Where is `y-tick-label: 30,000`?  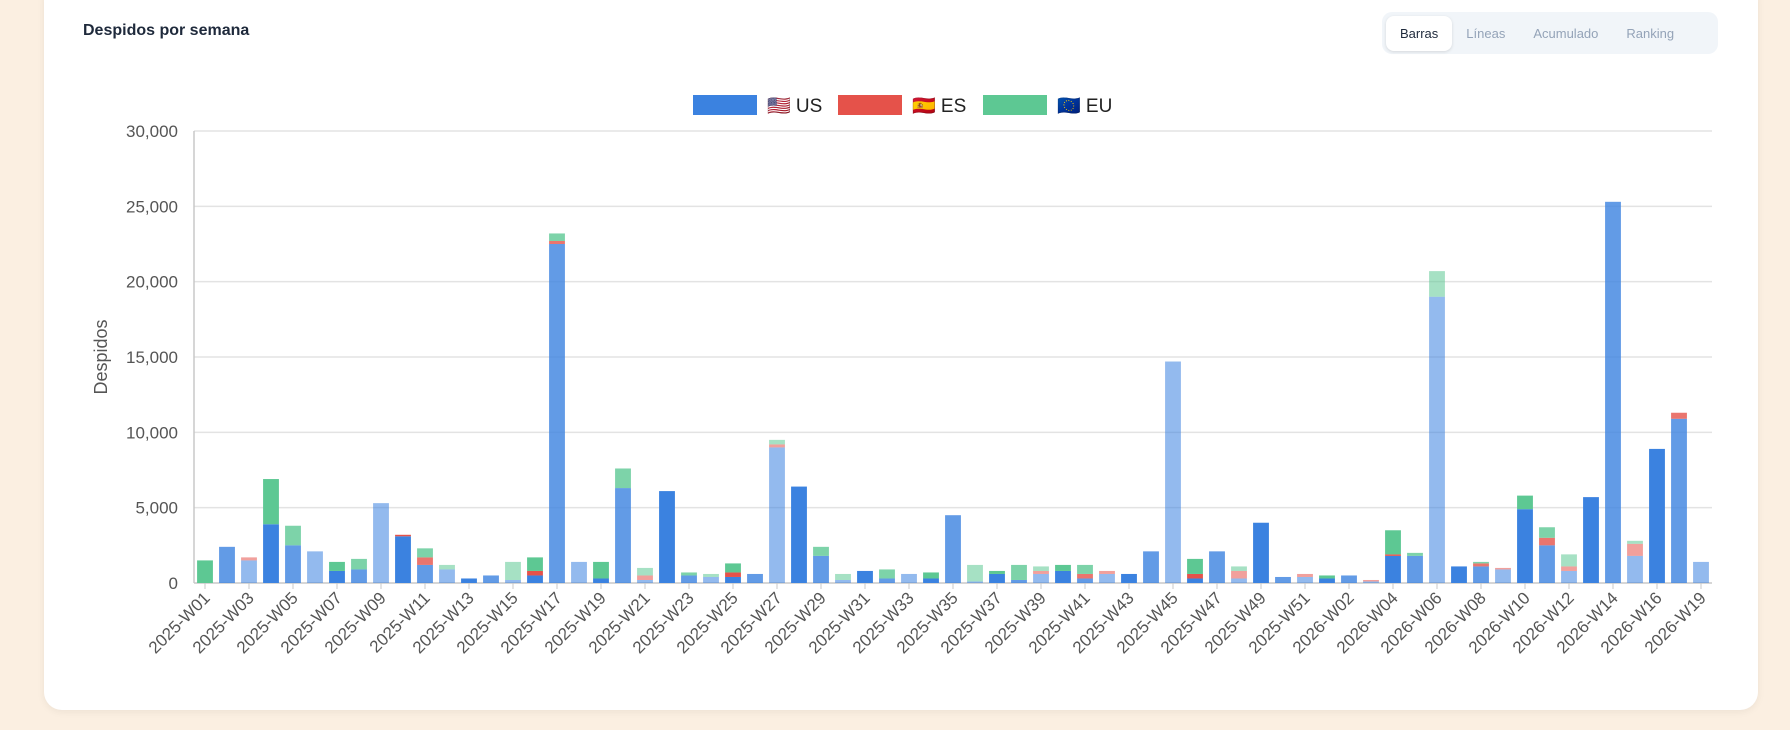
y-tick-label: 30,000 is located at coordinates (152, 131).